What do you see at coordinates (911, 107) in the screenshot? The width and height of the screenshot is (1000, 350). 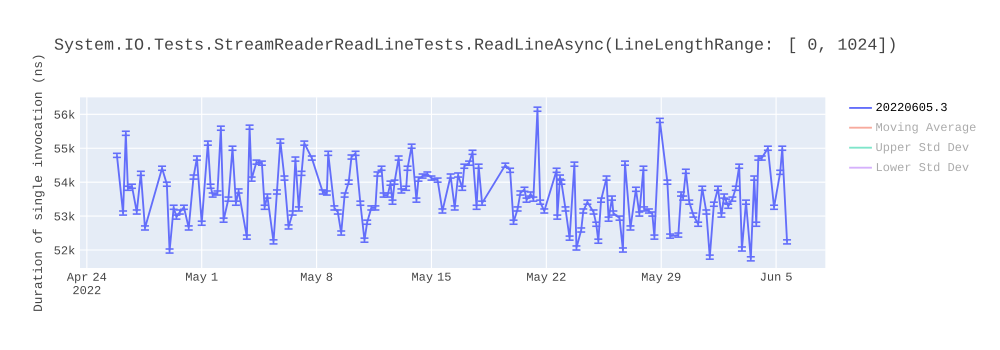 I see `legend-label: 20220605.3` at bounding box center [911, 107].